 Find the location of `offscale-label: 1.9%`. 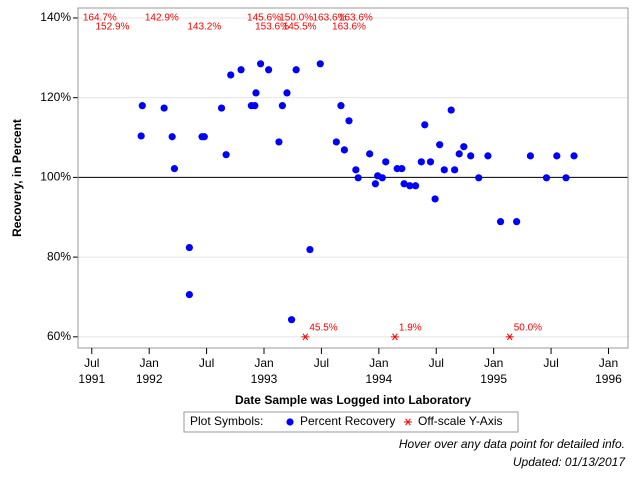

offscale-label: 1.9% is located at coordinates (410, 327).